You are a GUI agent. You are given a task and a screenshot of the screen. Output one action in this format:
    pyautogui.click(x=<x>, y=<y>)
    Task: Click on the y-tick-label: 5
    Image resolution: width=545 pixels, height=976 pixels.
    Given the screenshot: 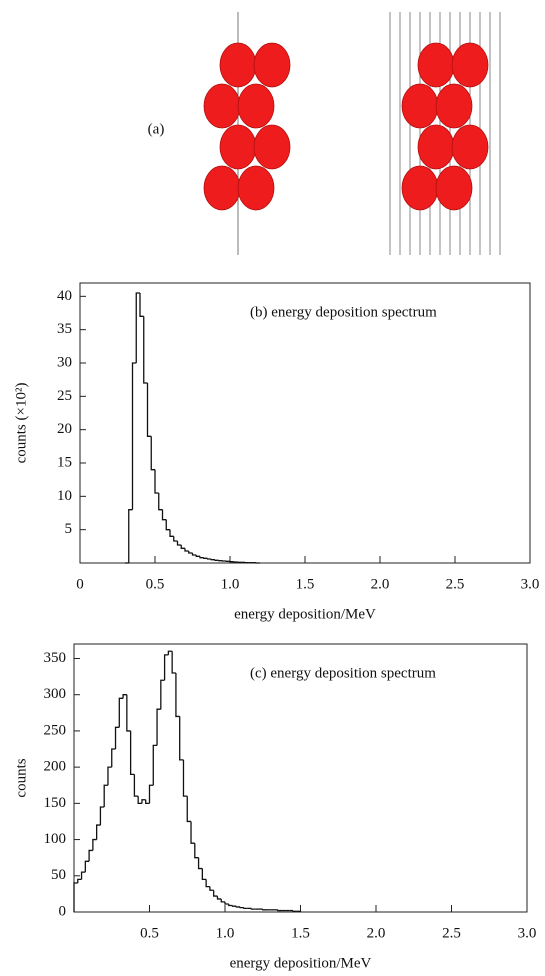 What is the action you would take?
    pyautogui.click(x=69, y=529)
    